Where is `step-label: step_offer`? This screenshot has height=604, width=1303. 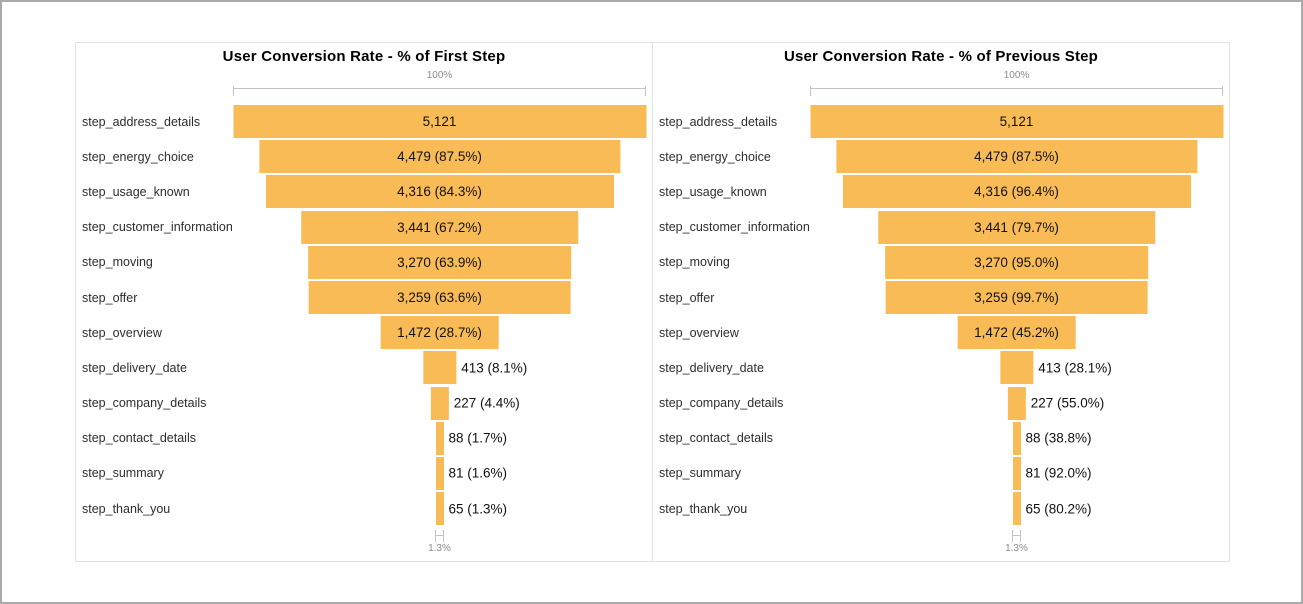 step-label: step_offer is located at coordinates (687, 297).